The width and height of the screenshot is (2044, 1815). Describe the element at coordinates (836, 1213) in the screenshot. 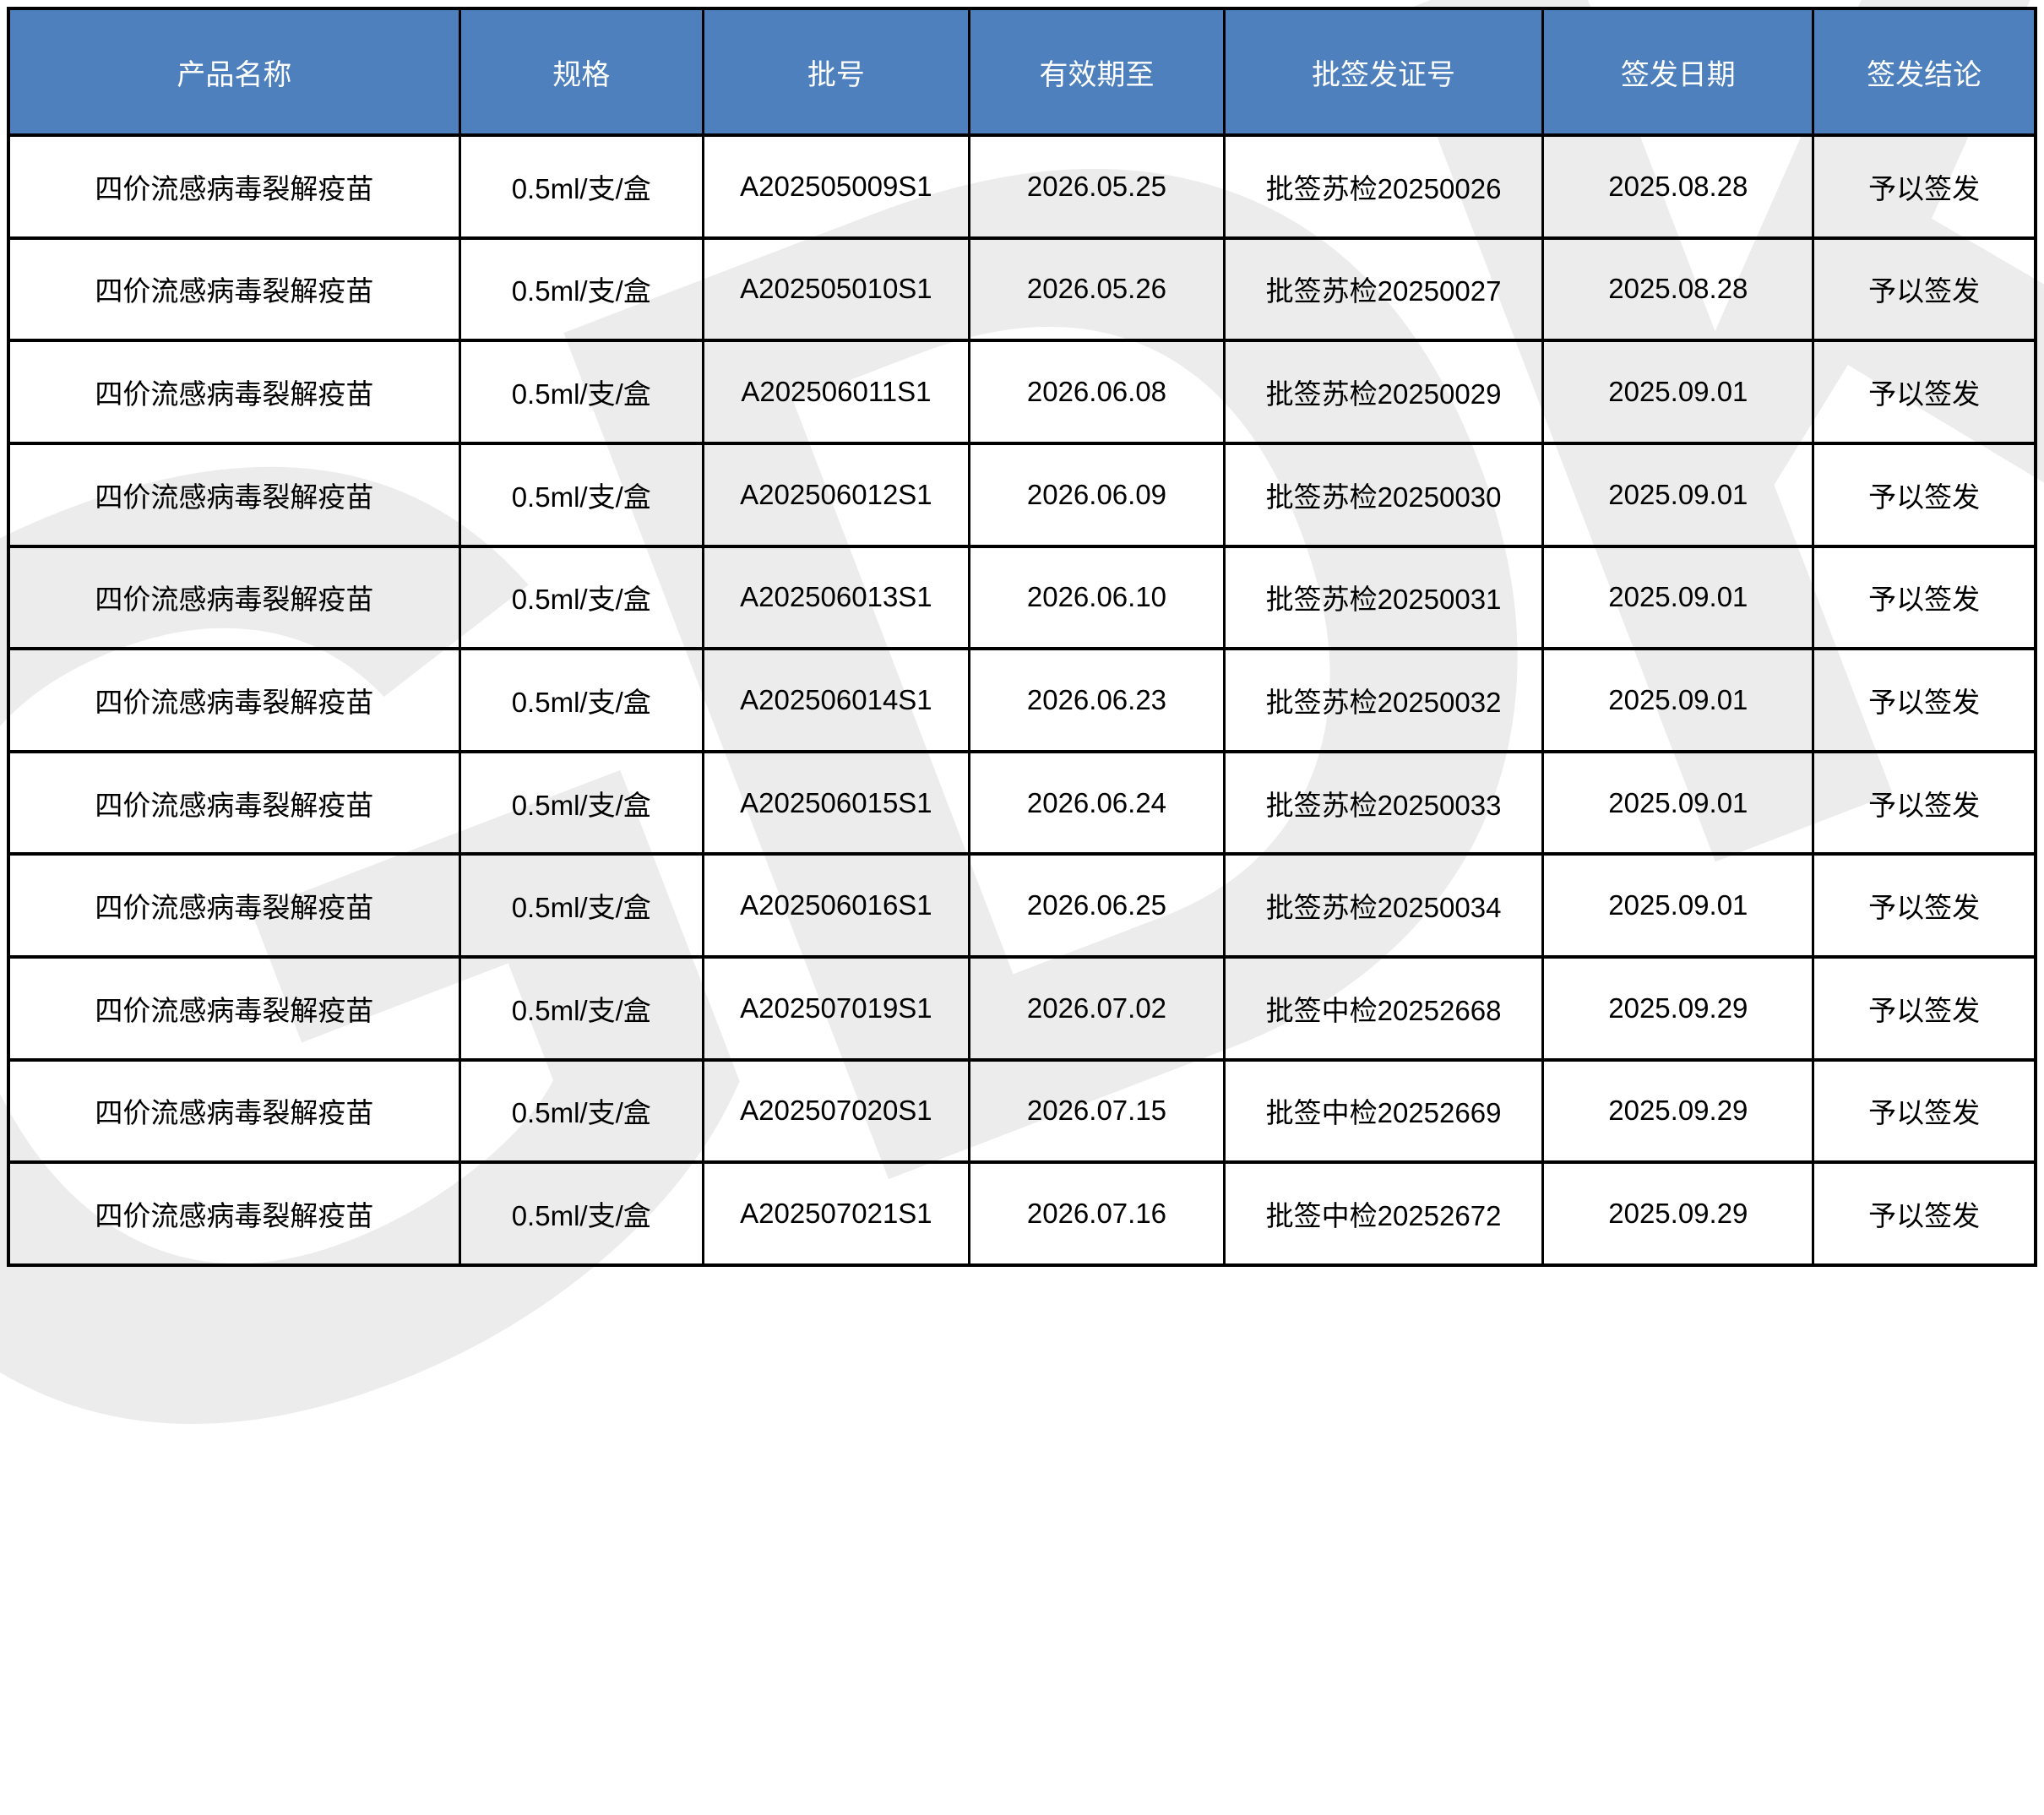

I see `table-cell: A202507021S1` at that location.